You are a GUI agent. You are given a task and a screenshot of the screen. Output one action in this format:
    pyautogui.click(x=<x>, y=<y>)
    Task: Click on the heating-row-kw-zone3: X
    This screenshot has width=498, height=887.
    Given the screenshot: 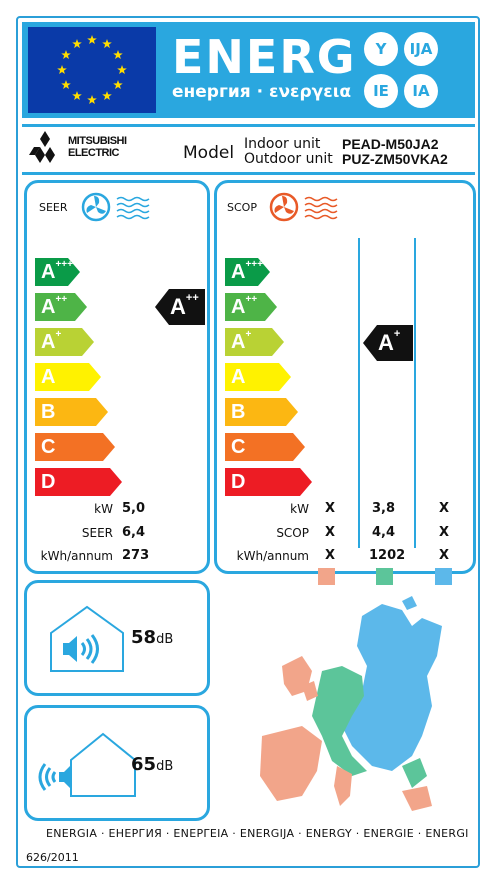 What is the action you would take?
    pyautogui.click(x=444, y=508)
    